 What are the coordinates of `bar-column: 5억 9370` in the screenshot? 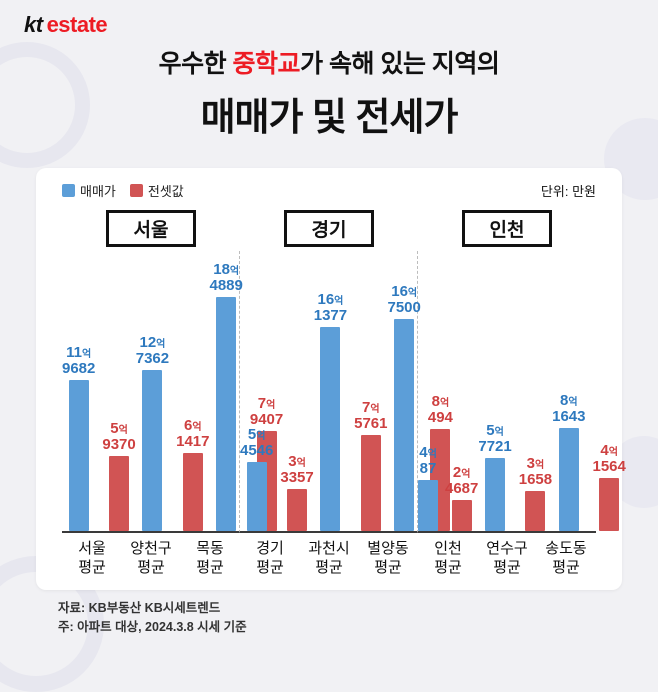 It's located at (119, 475).